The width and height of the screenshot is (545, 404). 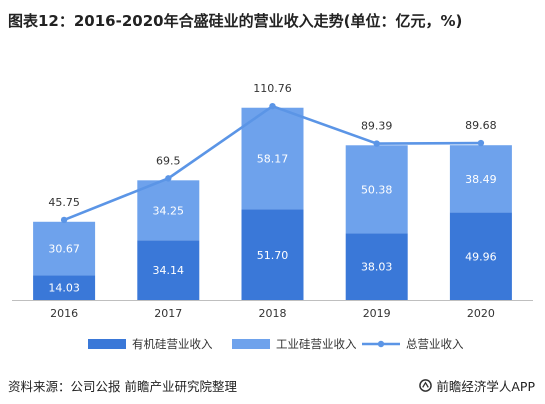 I want to click on label-total-2019: 89.39, so click(x=377, y=126).